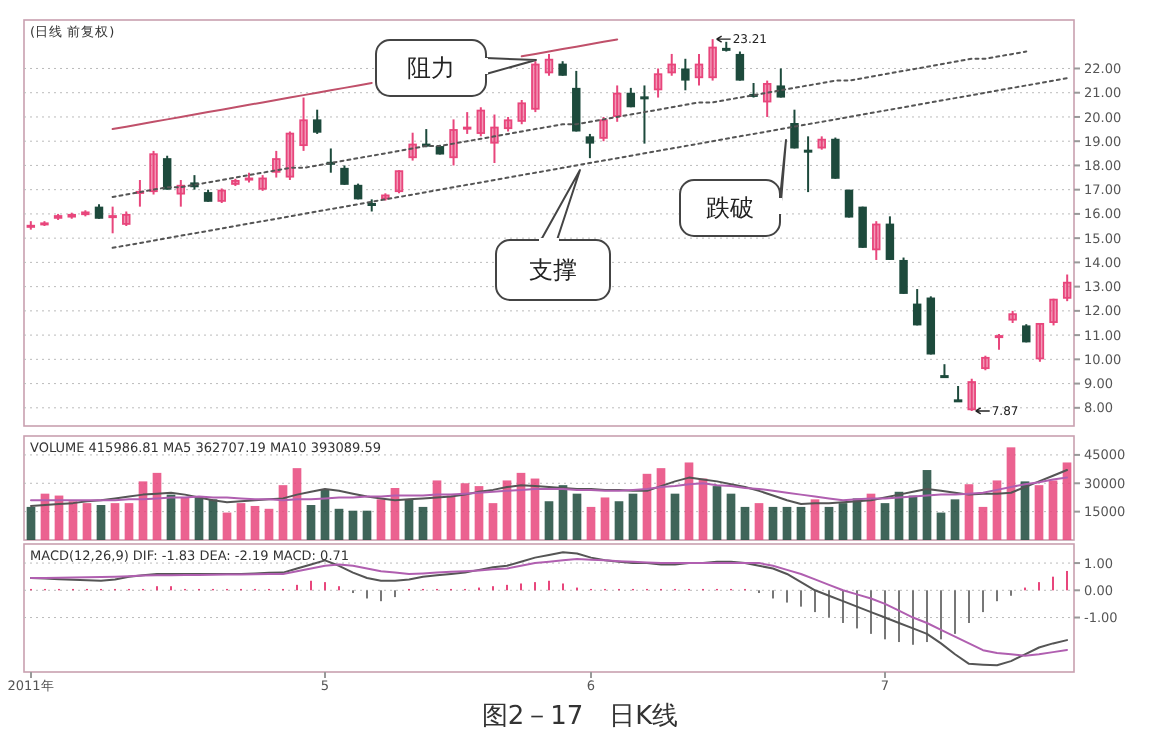 This screenshot has width=1160, height=750. I want to click on caption: 图2－17 日K线, so click(580, 717).